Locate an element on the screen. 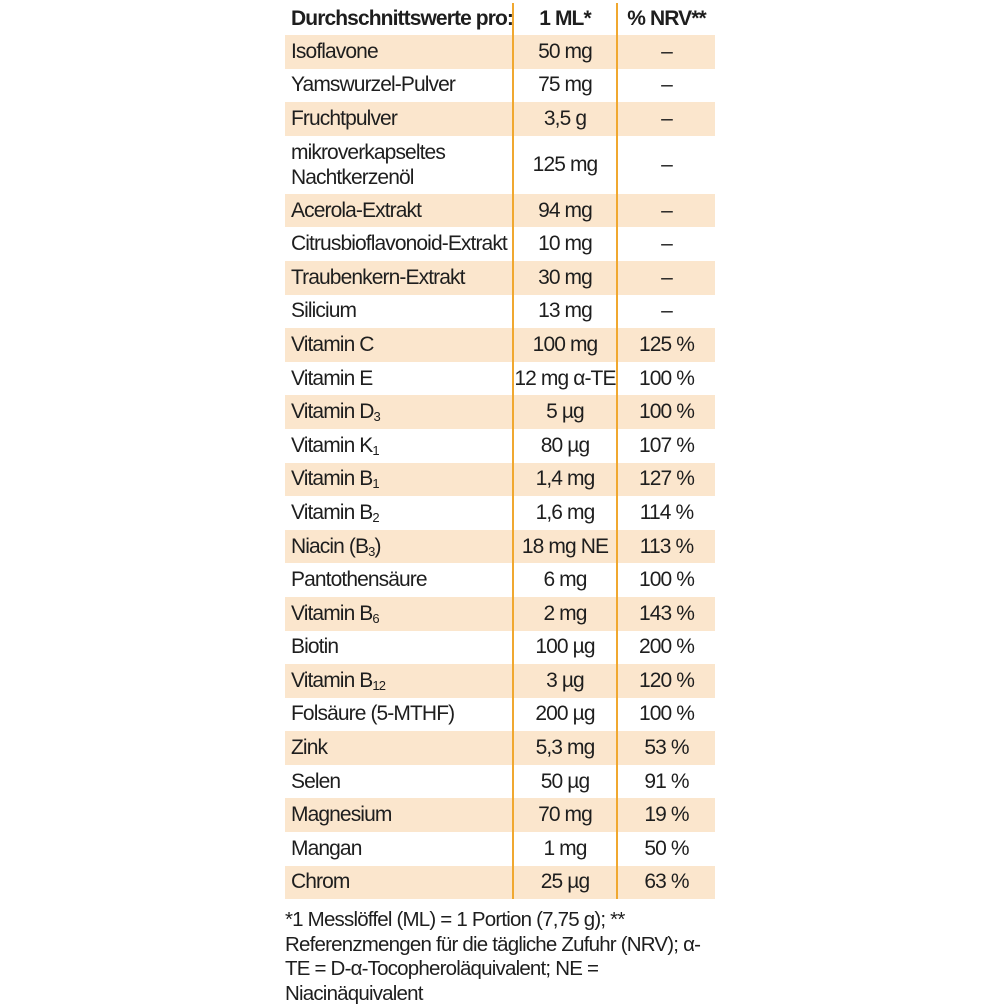 Image resolution: width=1000 pixels, height=1006 pixels. nutrient-name: Niacin (B3) is located at coordinates (399, 546).